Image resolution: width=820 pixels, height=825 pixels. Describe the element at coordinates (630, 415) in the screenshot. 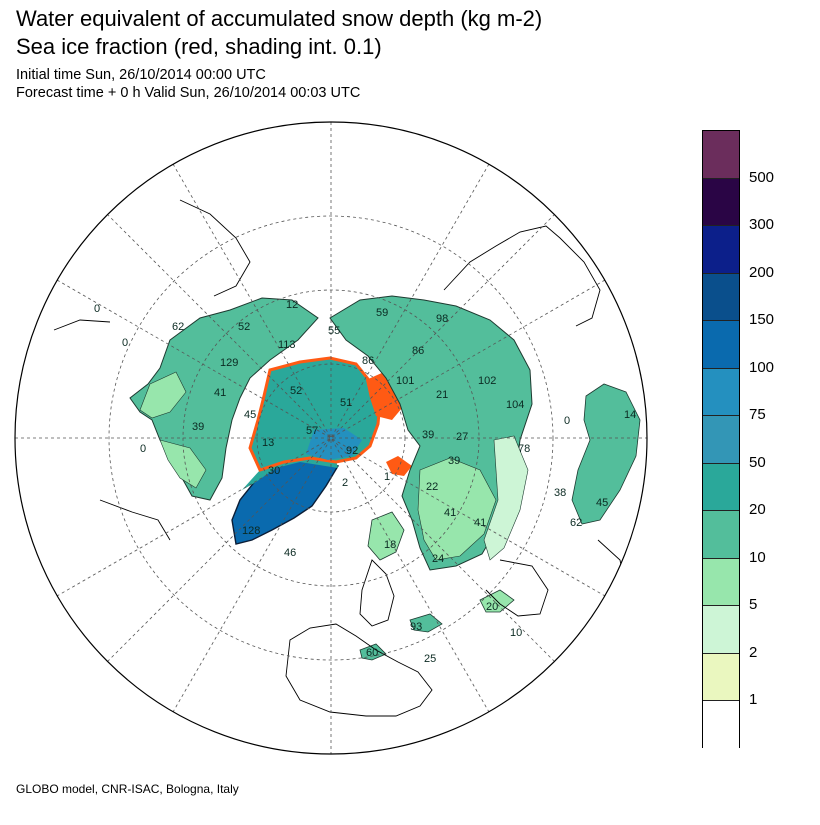

I see `contour-label: 14` at that location.